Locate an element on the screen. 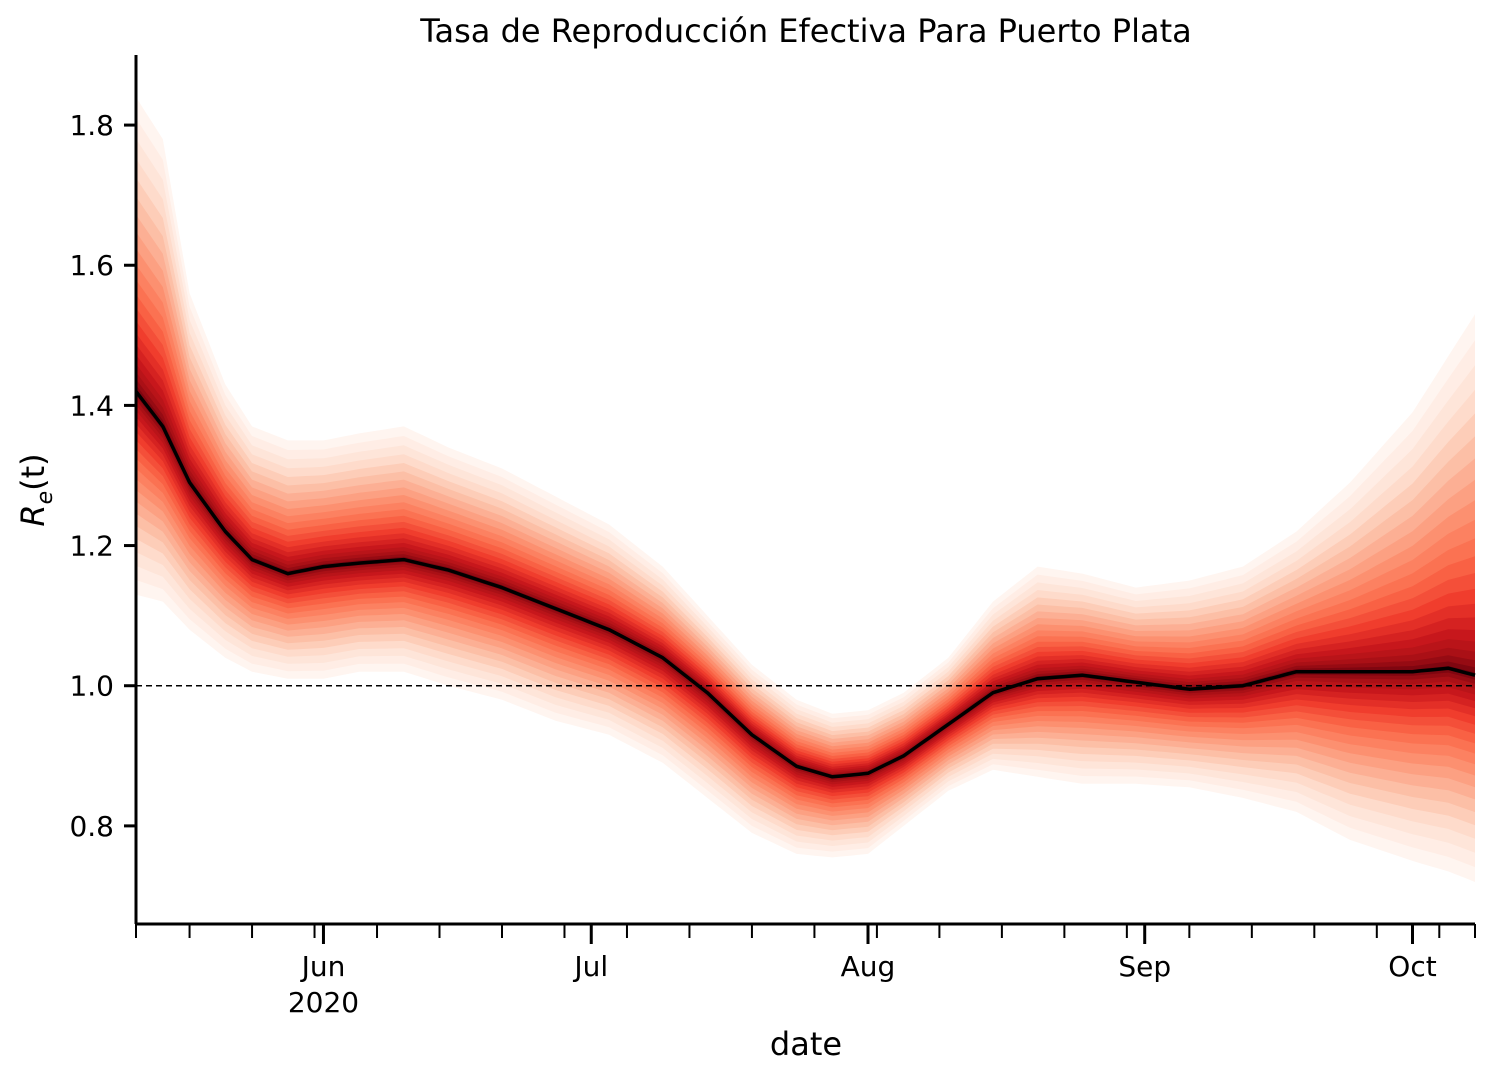 This screenshot has height=1077, width=1489. x-tick-label: Jul is located at coordinates (590, 966).